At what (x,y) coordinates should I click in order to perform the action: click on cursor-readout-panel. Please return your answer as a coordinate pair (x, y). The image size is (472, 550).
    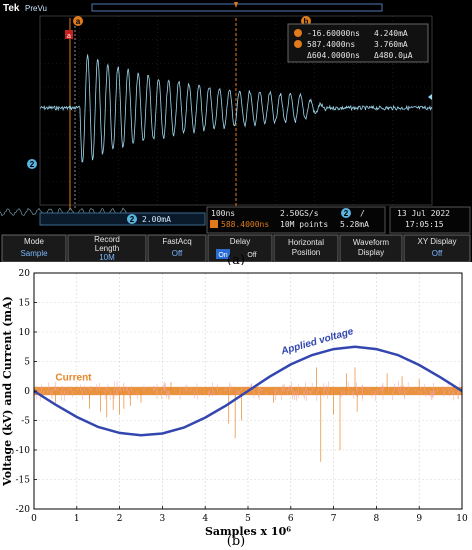
    Looking at the image, I should click on (358, 43).